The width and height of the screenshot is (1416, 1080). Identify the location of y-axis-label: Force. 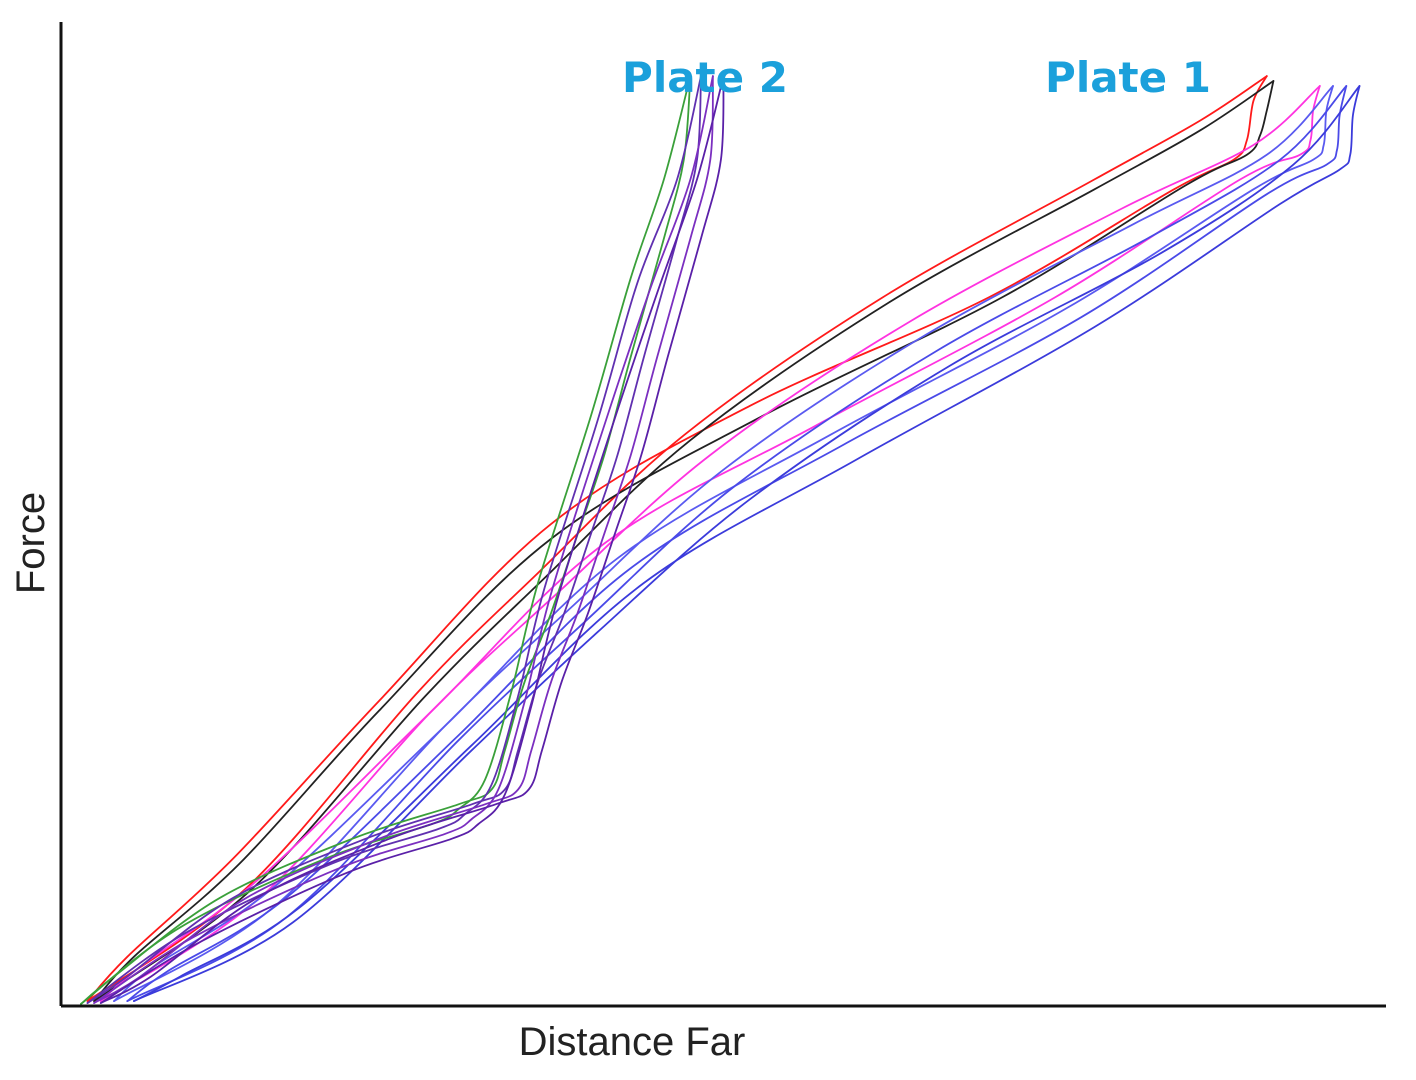
(31, 543).